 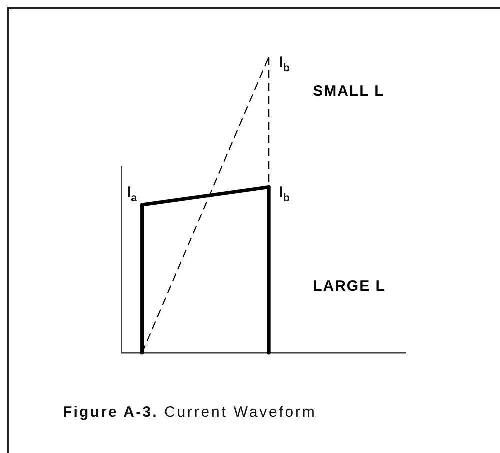 What do you see at coordinates (349, 286) in the screenshot?
I see `text: LARGE L` at bounding box center [349, 286].